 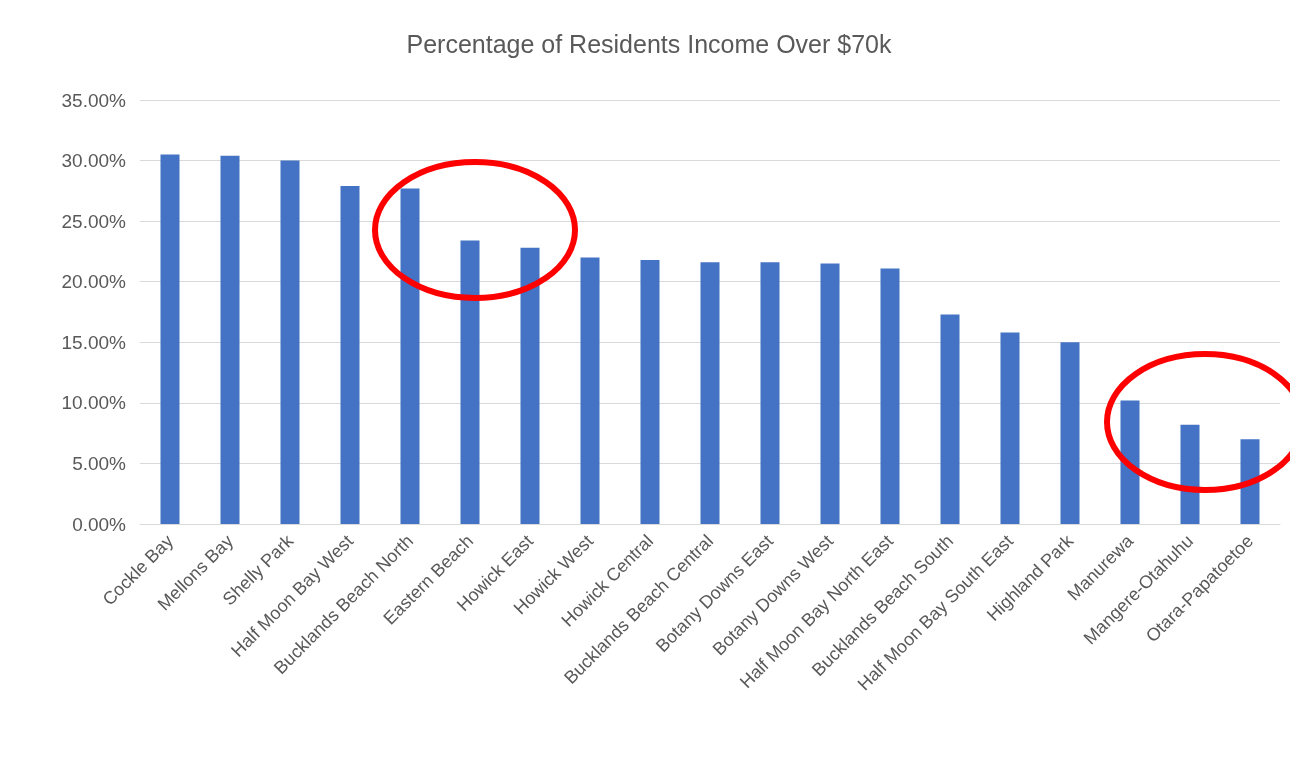 What do you see at coordinates (94, 282) in the screenshot?
I see `y-tick-label: 20.00%` at bounding box center [94, 282].